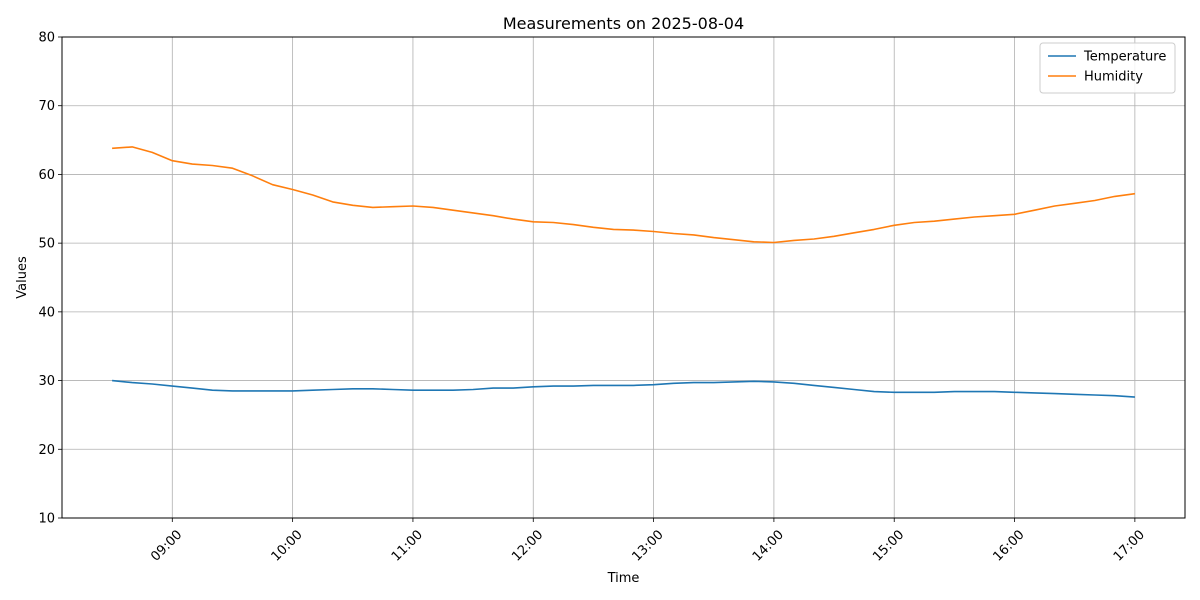  Describe the element at coordinates (1107, 68) in the screenshot. I see `legend: Temperature Humidity` at that location.